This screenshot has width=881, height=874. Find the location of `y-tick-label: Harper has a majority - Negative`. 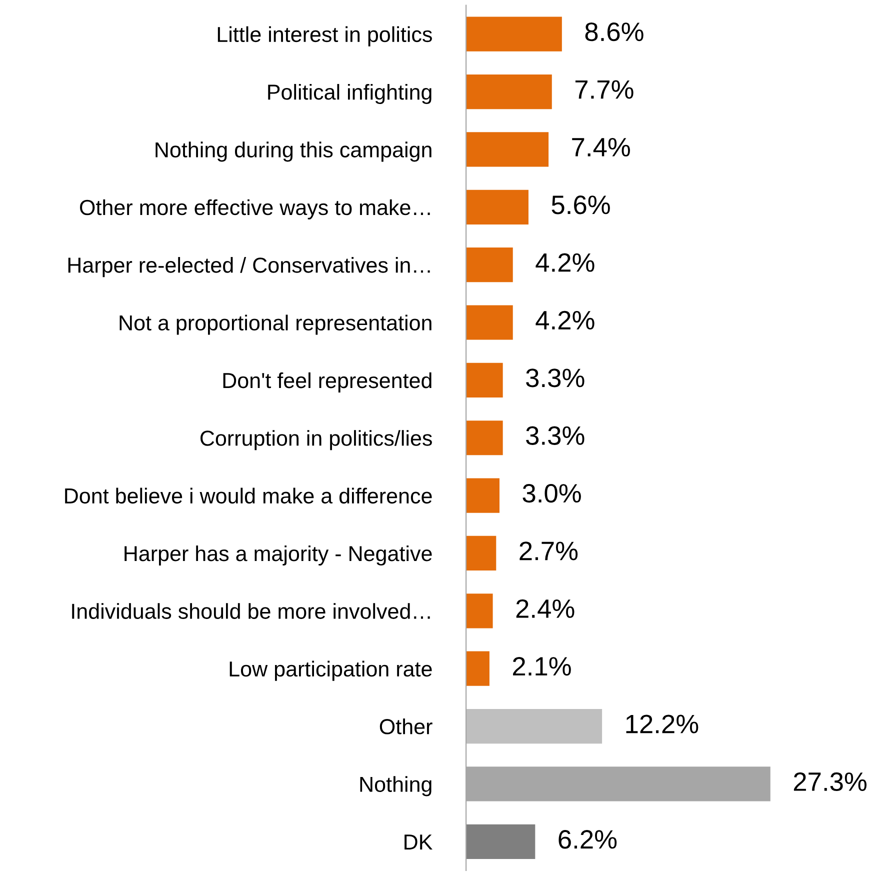

y-tick-label: Harper has a majority - Negative is located at coordinates (278, 555).